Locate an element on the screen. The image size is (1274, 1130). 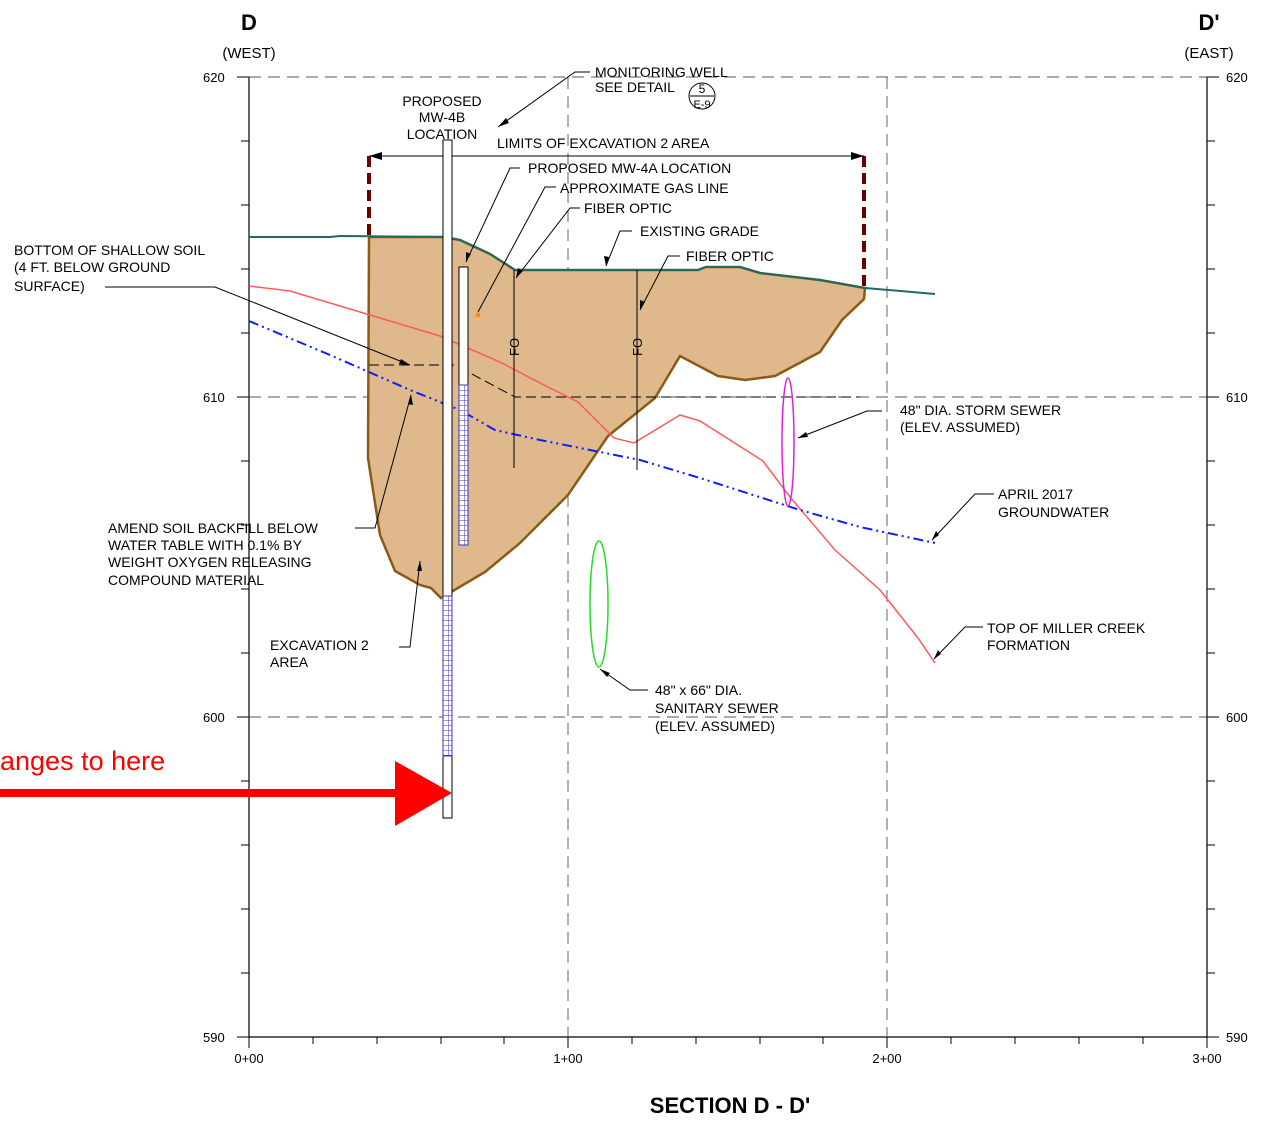
limits-arrow-right is located at coordinates (857, 156).